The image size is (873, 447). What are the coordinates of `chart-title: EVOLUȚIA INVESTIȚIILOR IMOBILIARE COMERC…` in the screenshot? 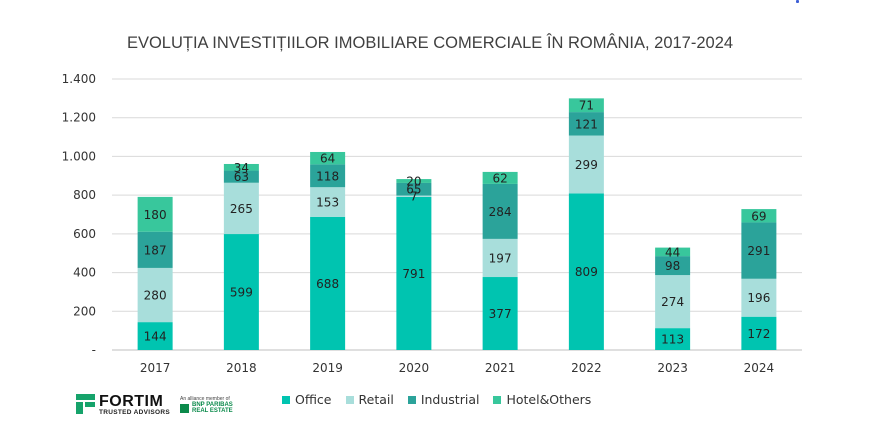 It's located at (430, 43).